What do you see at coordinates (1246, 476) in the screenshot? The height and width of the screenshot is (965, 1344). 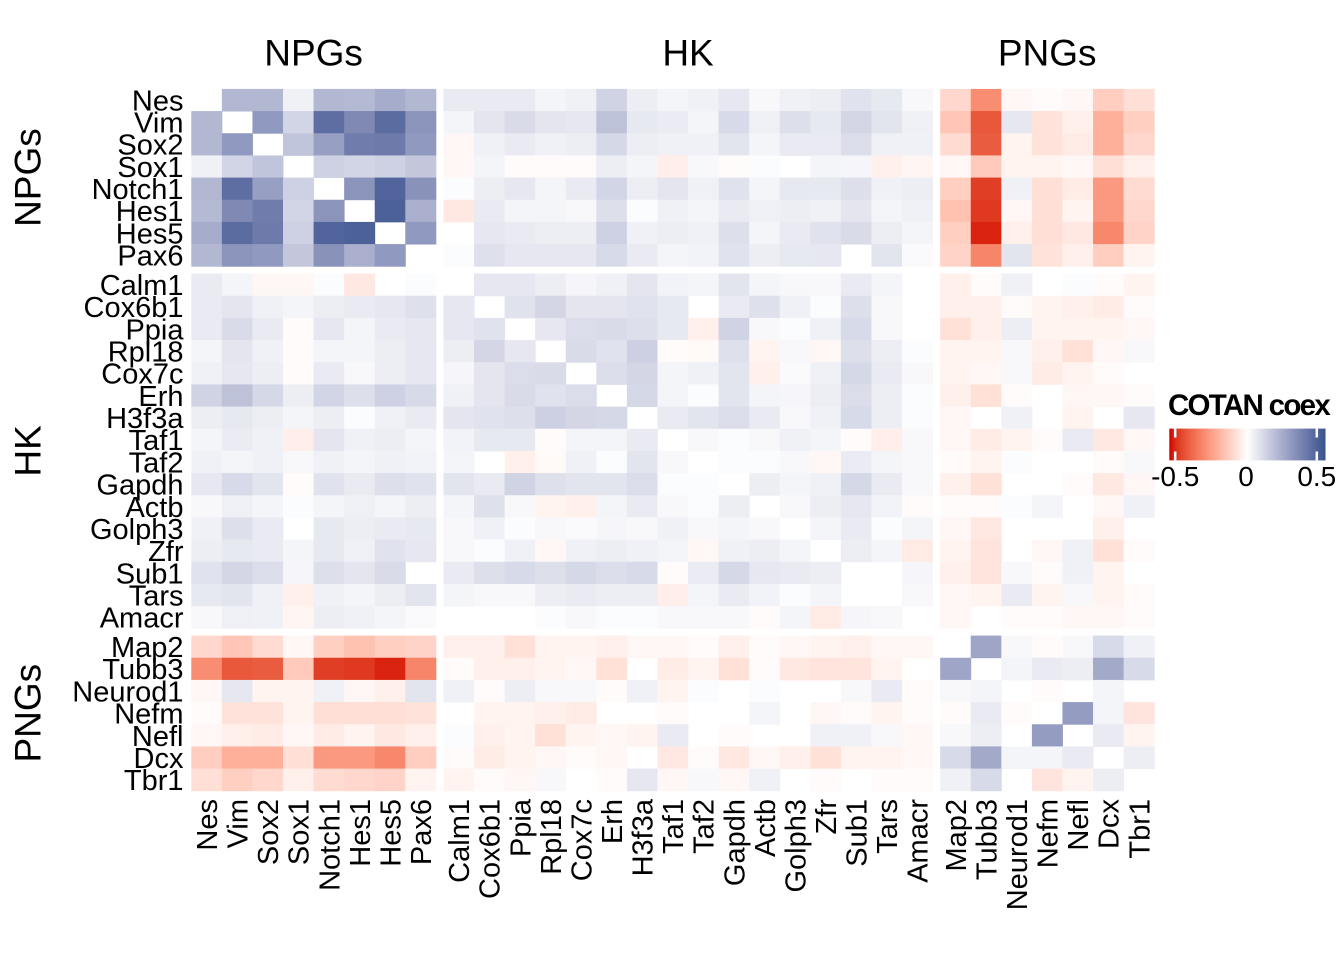 I see `svg-text: 0` at bounding box center [1246, 476].